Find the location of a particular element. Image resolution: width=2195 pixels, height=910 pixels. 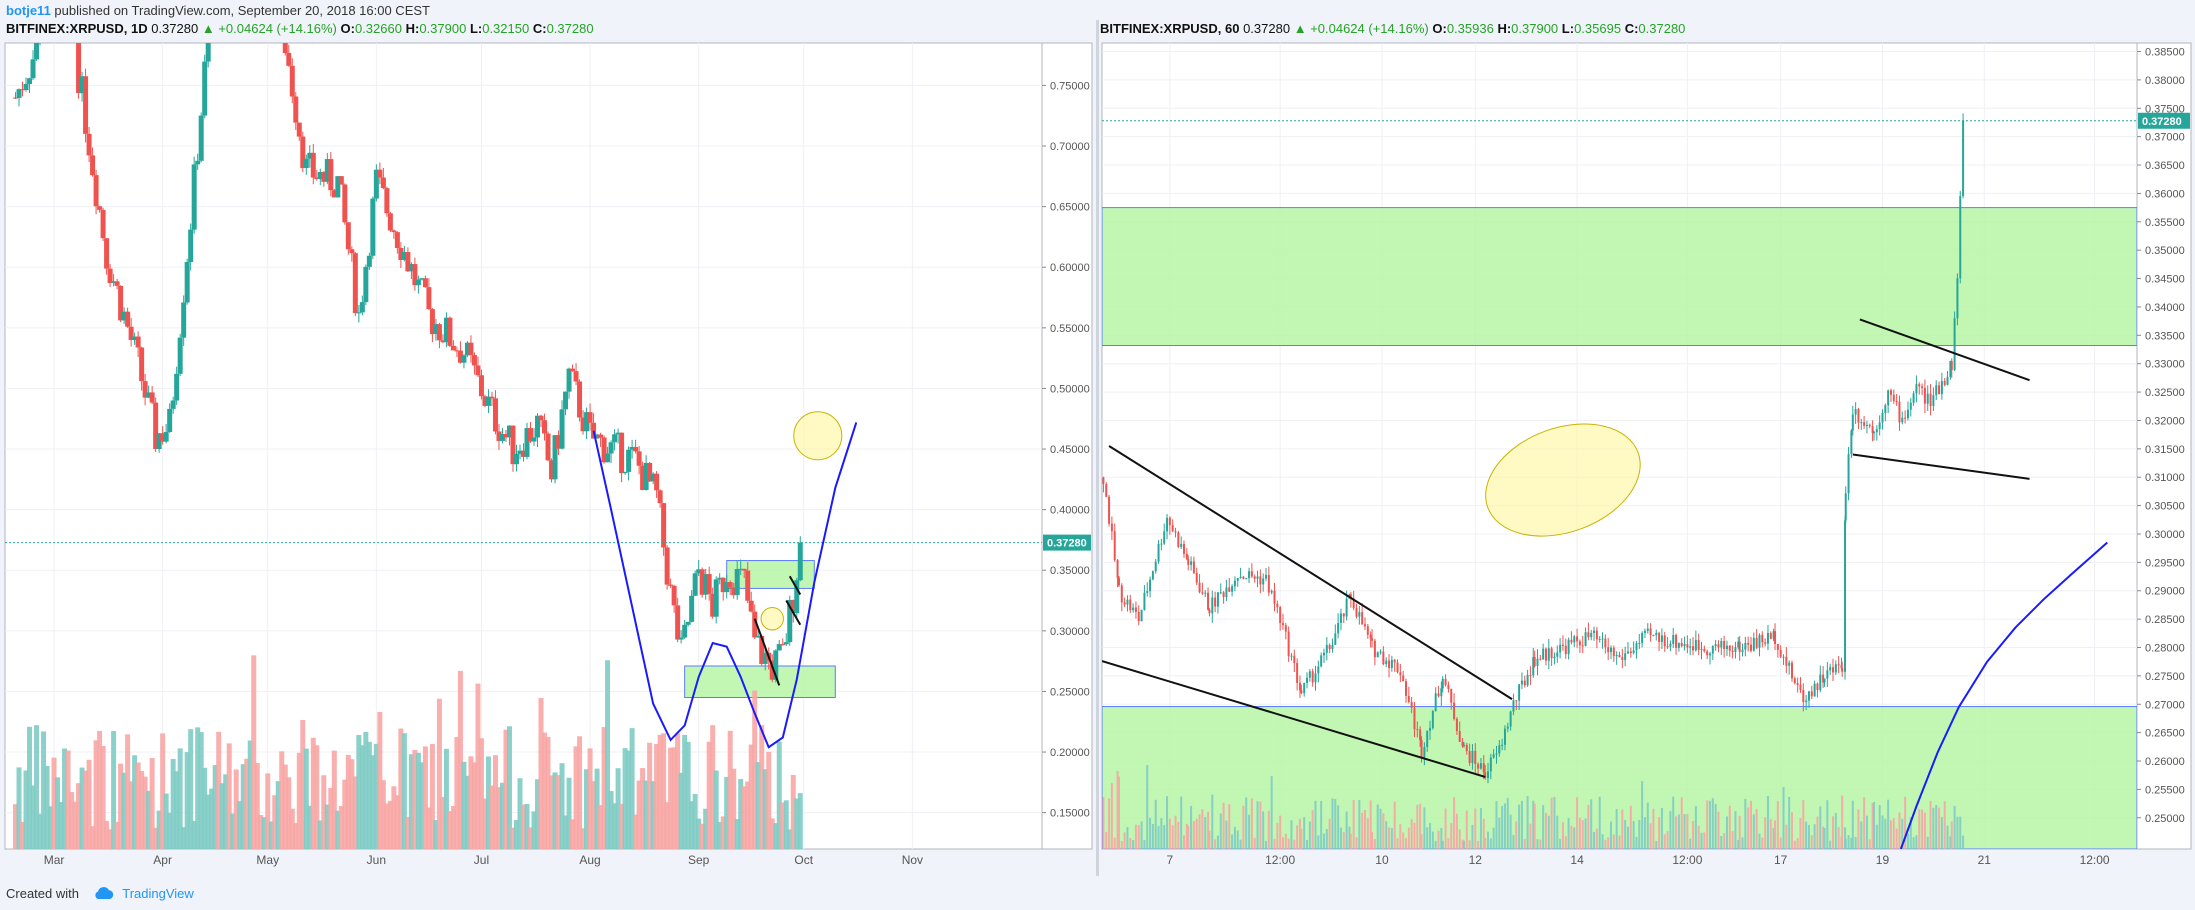

panel-divider is located at coordinates (1097, 448).